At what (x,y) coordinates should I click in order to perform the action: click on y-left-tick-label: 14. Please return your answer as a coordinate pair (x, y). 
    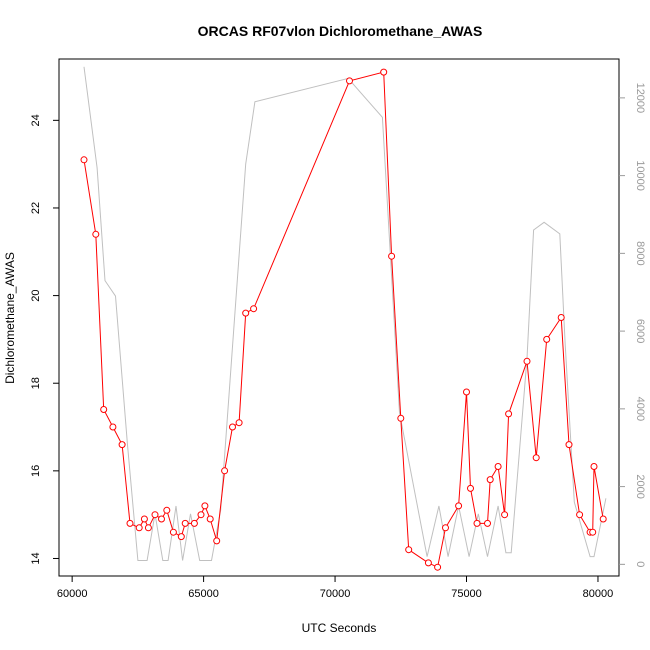
    Looking at the image, I should click on (36, 558).